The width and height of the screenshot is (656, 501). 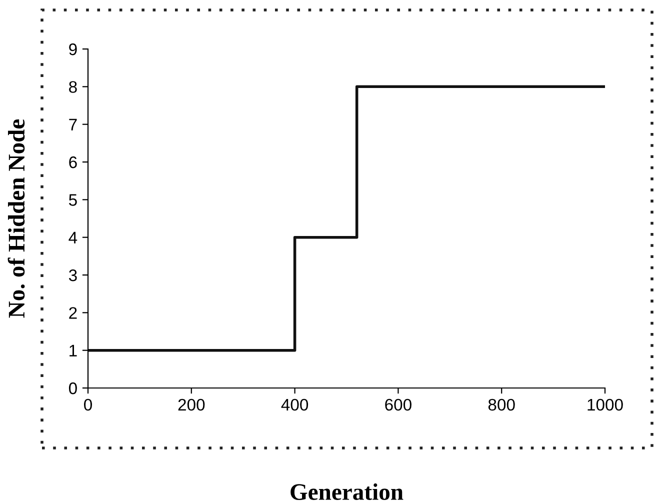 I want to click on y-tick-label: 1, so click(x=73, y=350).